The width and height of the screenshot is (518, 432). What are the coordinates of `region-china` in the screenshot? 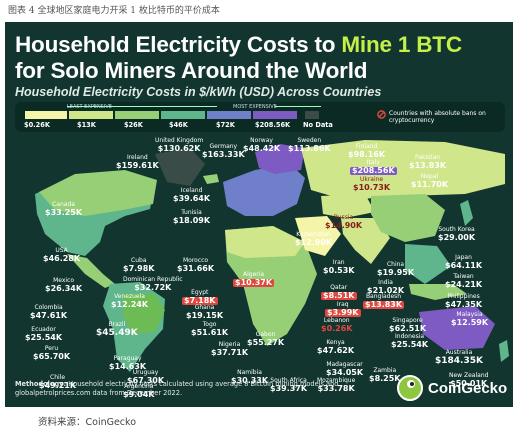 It's located at (408, 218).